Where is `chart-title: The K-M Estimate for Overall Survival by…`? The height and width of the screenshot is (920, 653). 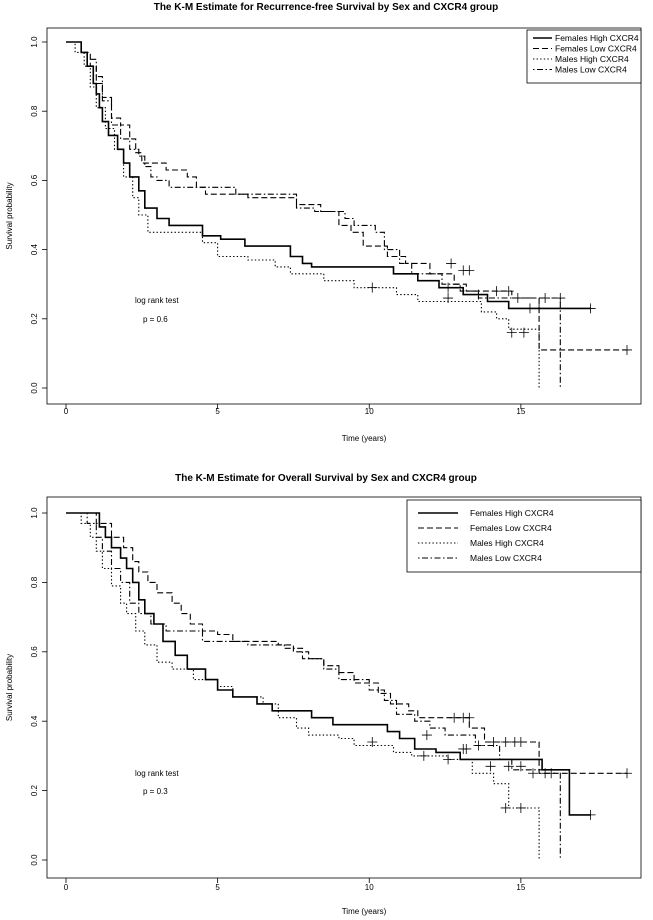
chart-title: The K-M Estimate for Overall Survival by… is located at coordinates (326, 478).